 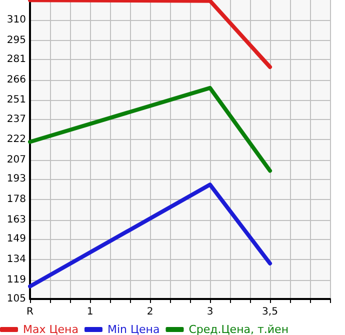 I want to click on x-tick-label: 2, so click(x=150, y=312).